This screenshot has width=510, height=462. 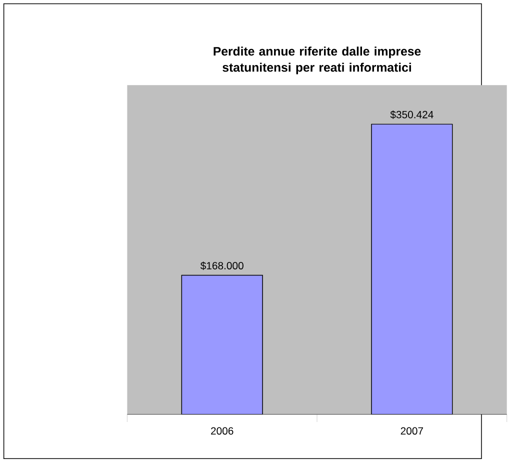 I want to click on data-label: $168.000, so click(x=222, y=265).